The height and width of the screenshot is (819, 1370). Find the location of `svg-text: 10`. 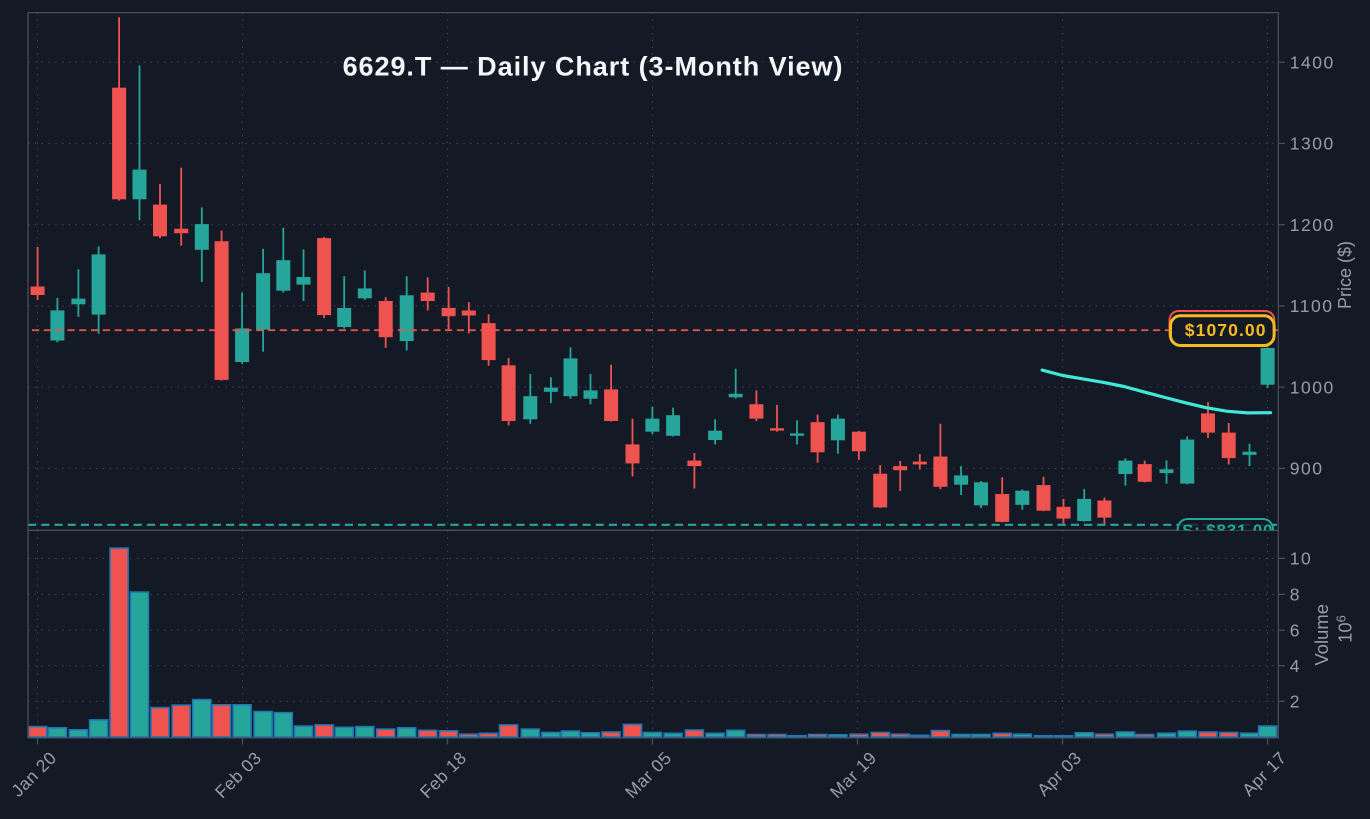

svg-text: 10 is located at coordinates (1301, 559).